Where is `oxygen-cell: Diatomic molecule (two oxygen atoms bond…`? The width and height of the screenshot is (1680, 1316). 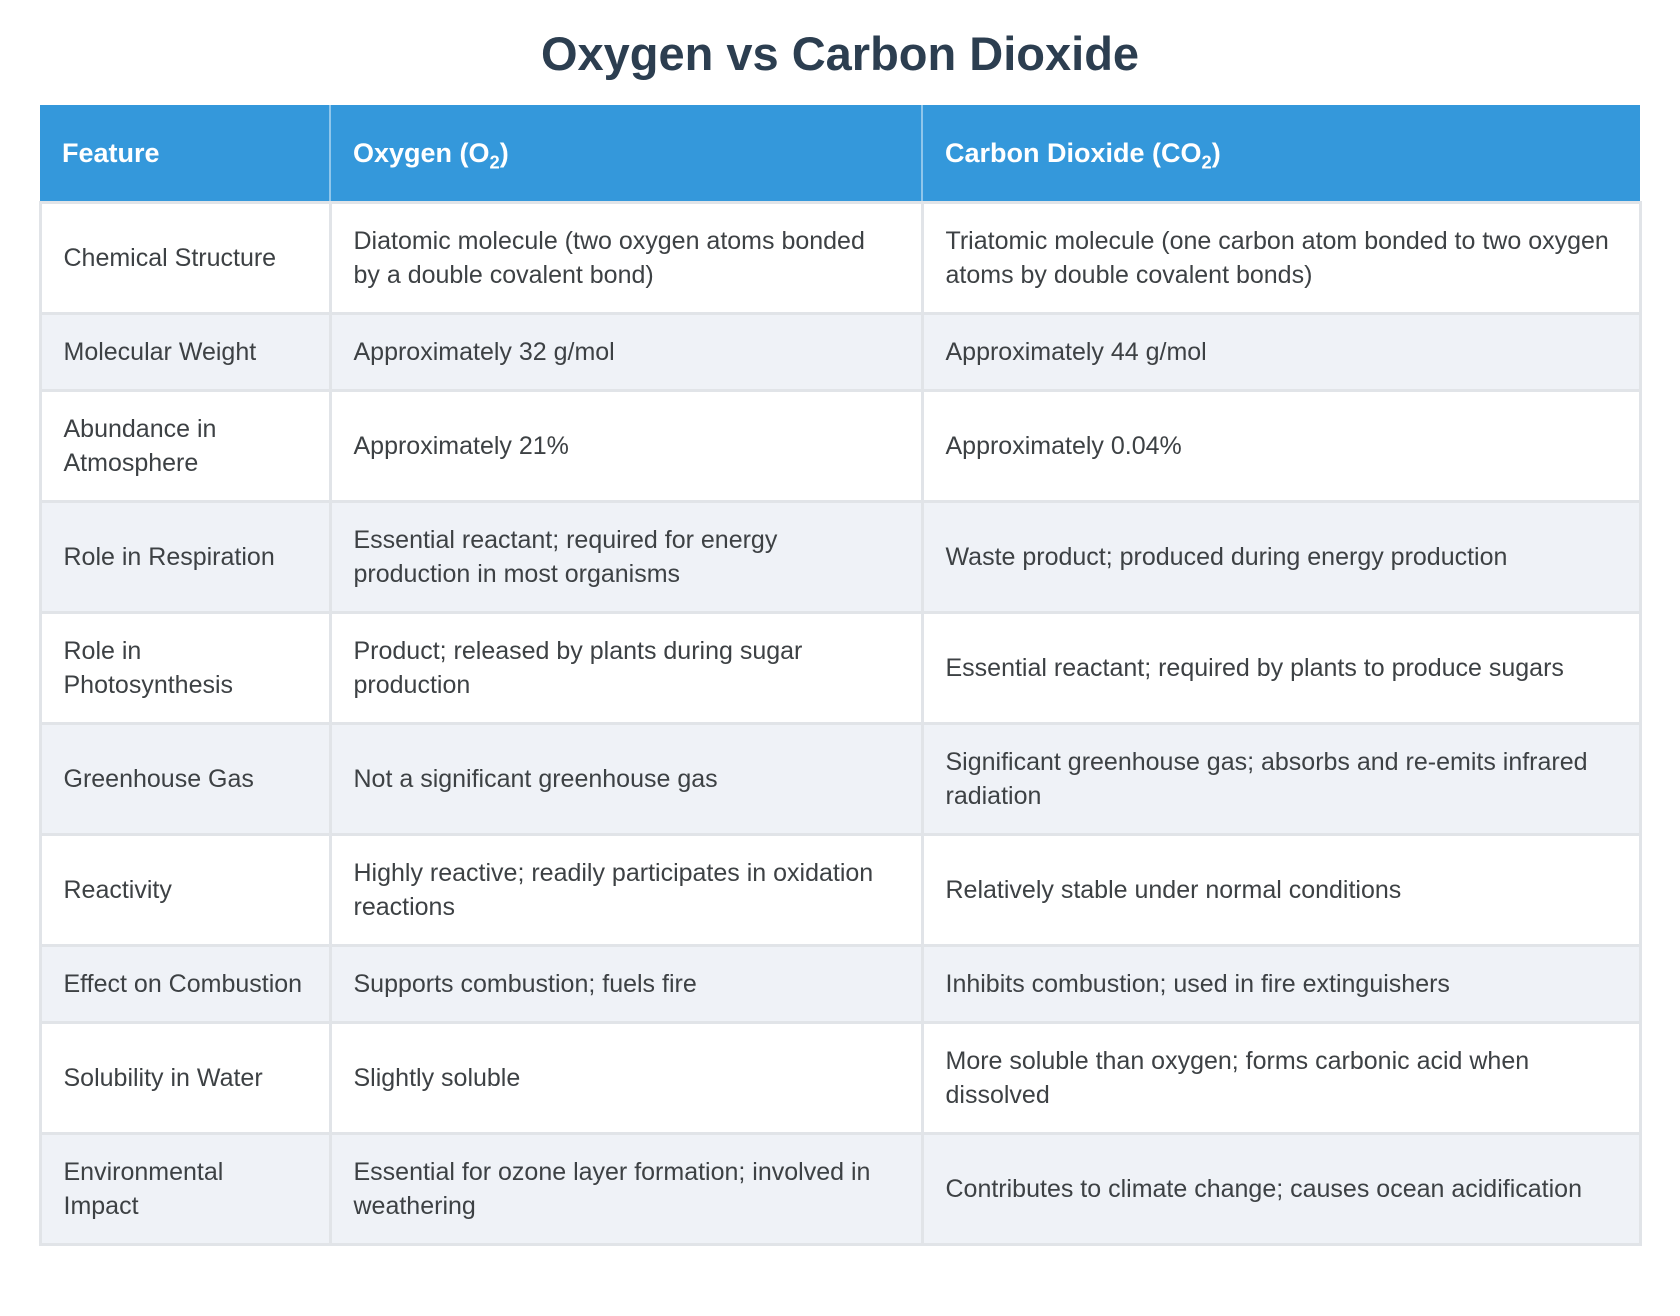 oxygen-cell: Diatomic molecule (two oxygen atoms bond… is located at coordinates (626, 258).